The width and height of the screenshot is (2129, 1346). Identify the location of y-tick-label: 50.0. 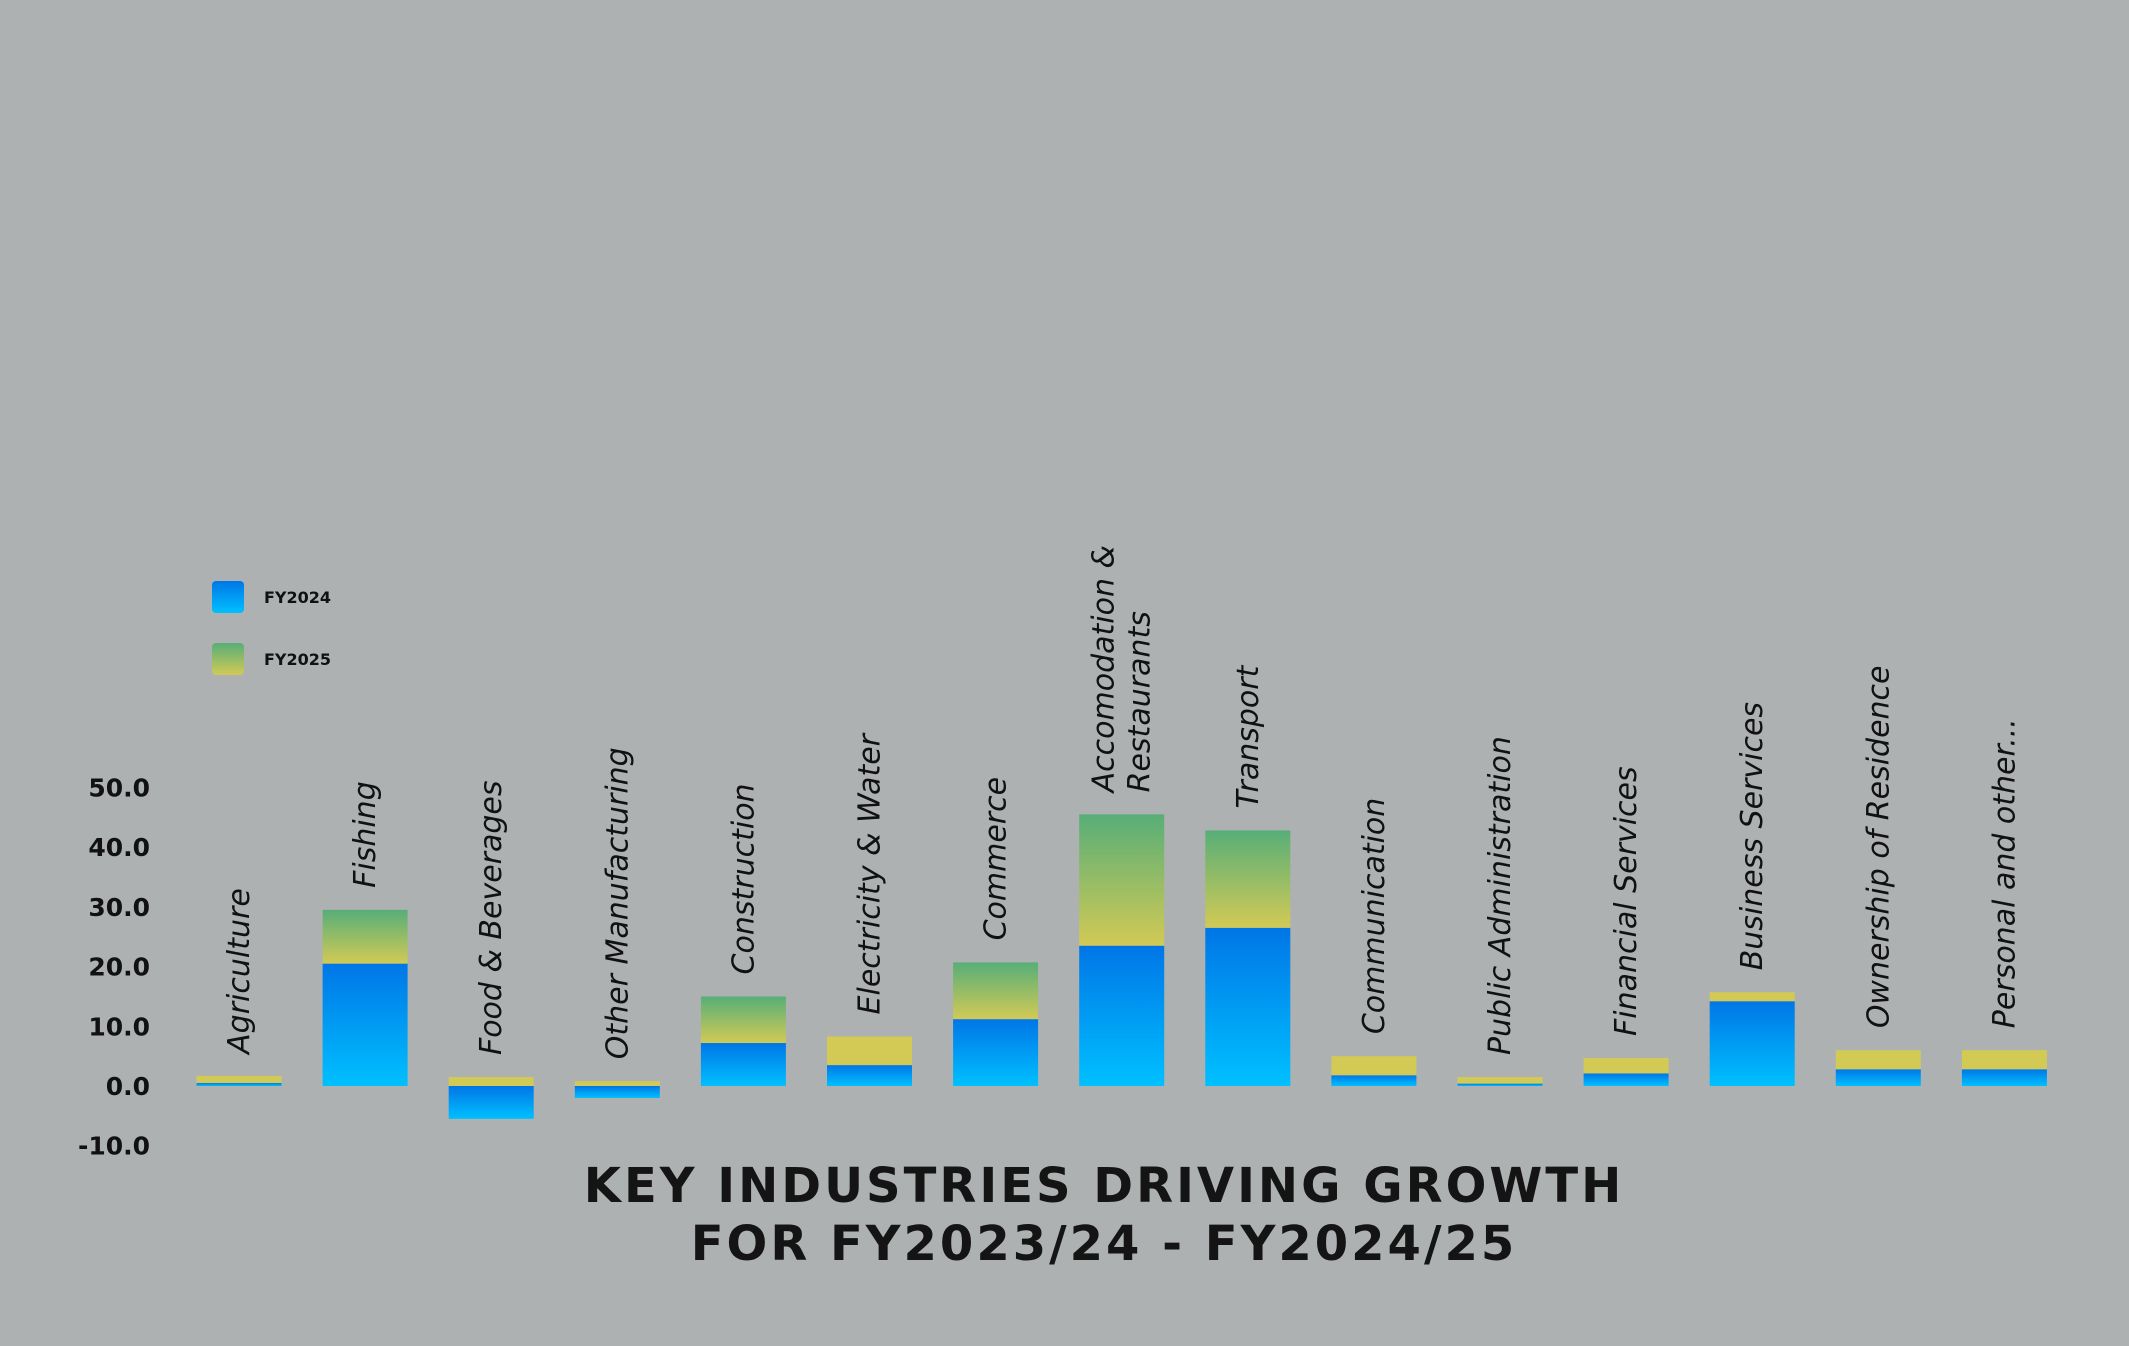
(119, 788).